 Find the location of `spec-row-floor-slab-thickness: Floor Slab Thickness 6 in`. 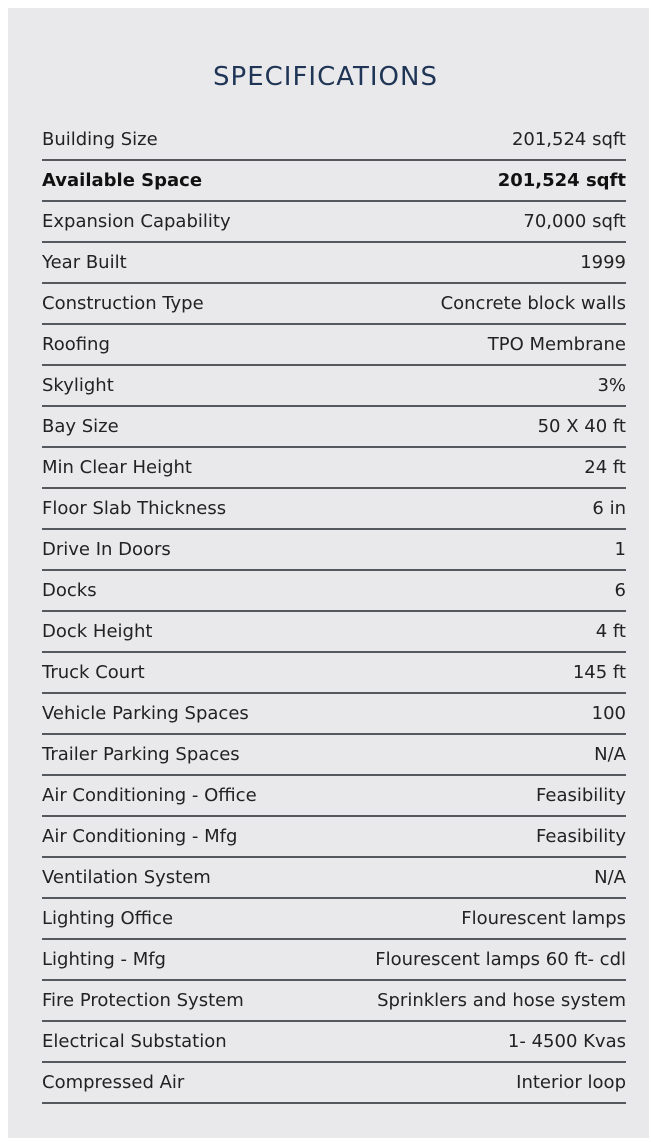

spec-row-floor-slab-thickness: Floor Slab Thickness 6 in is located at coordinates (334, 509).